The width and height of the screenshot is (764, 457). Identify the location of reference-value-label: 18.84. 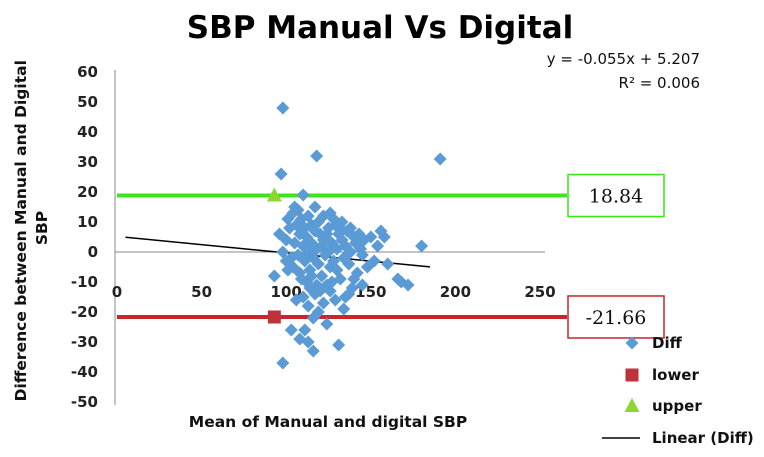
(616, 196).